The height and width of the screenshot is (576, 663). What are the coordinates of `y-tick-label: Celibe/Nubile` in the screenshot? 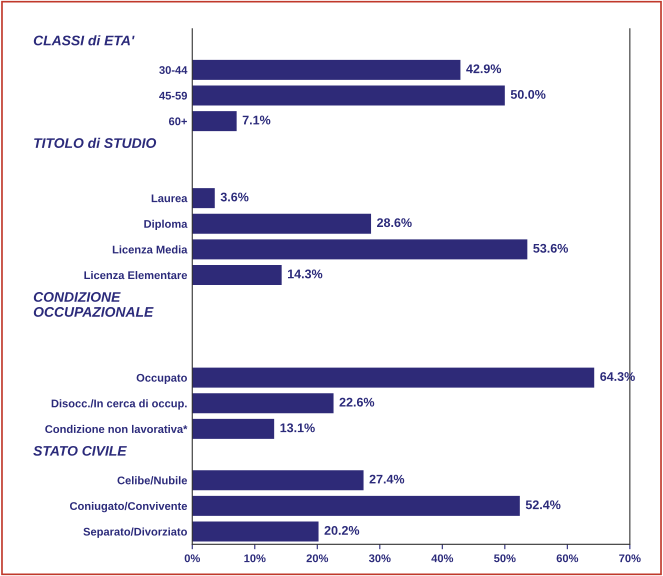 It's located at (152, 480).